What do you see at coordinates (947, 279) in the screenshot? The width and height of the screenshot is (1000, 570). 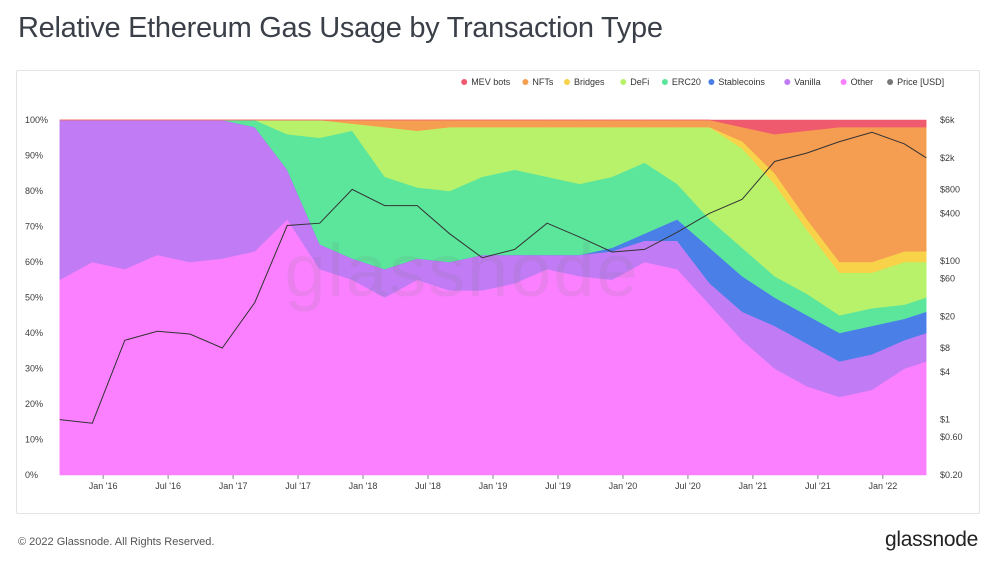 I see `y-right-tick-label: $60` at bounding box center [947, 279].